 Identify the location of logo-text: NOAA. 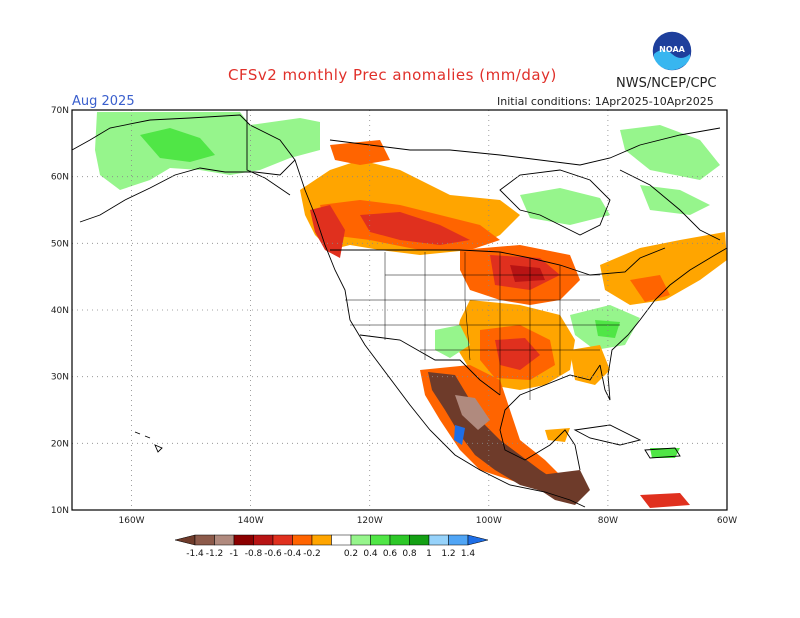
(672, 49).